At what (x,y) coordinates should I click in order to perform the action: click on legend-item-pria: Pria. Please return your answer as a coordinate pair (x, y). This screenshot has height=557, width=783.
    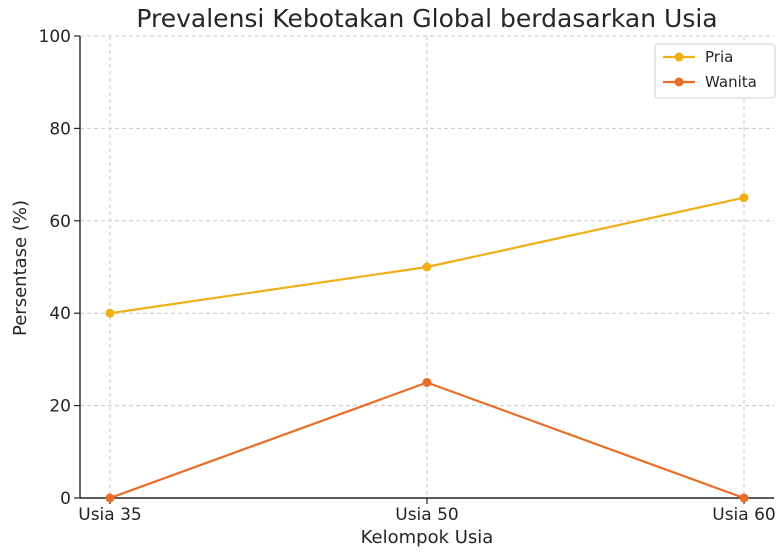
    Looking at the image, I should click on (698, 57).